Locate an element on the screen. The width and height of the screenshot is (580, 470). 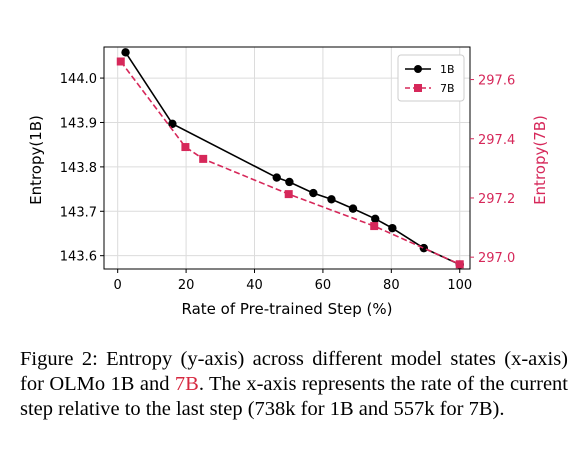
y-tick-label-left: 144.0 is located at coordinates (78, 79).